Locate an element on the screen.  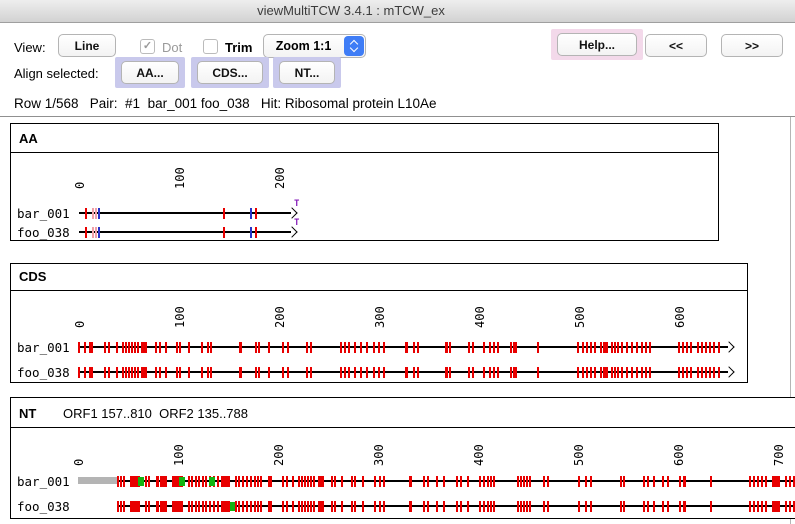
line-button: Line is located at coordinates (87, 45).